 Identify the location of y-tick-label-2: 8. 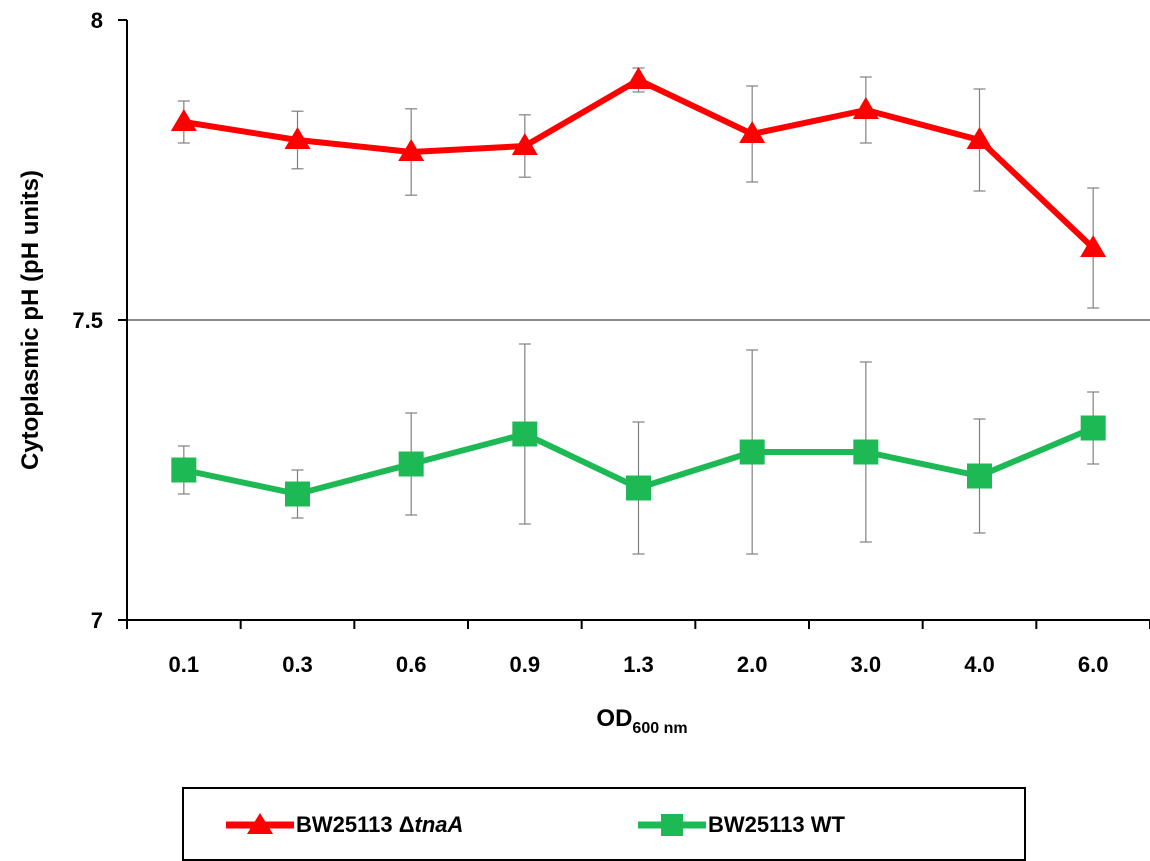
(97, 20).